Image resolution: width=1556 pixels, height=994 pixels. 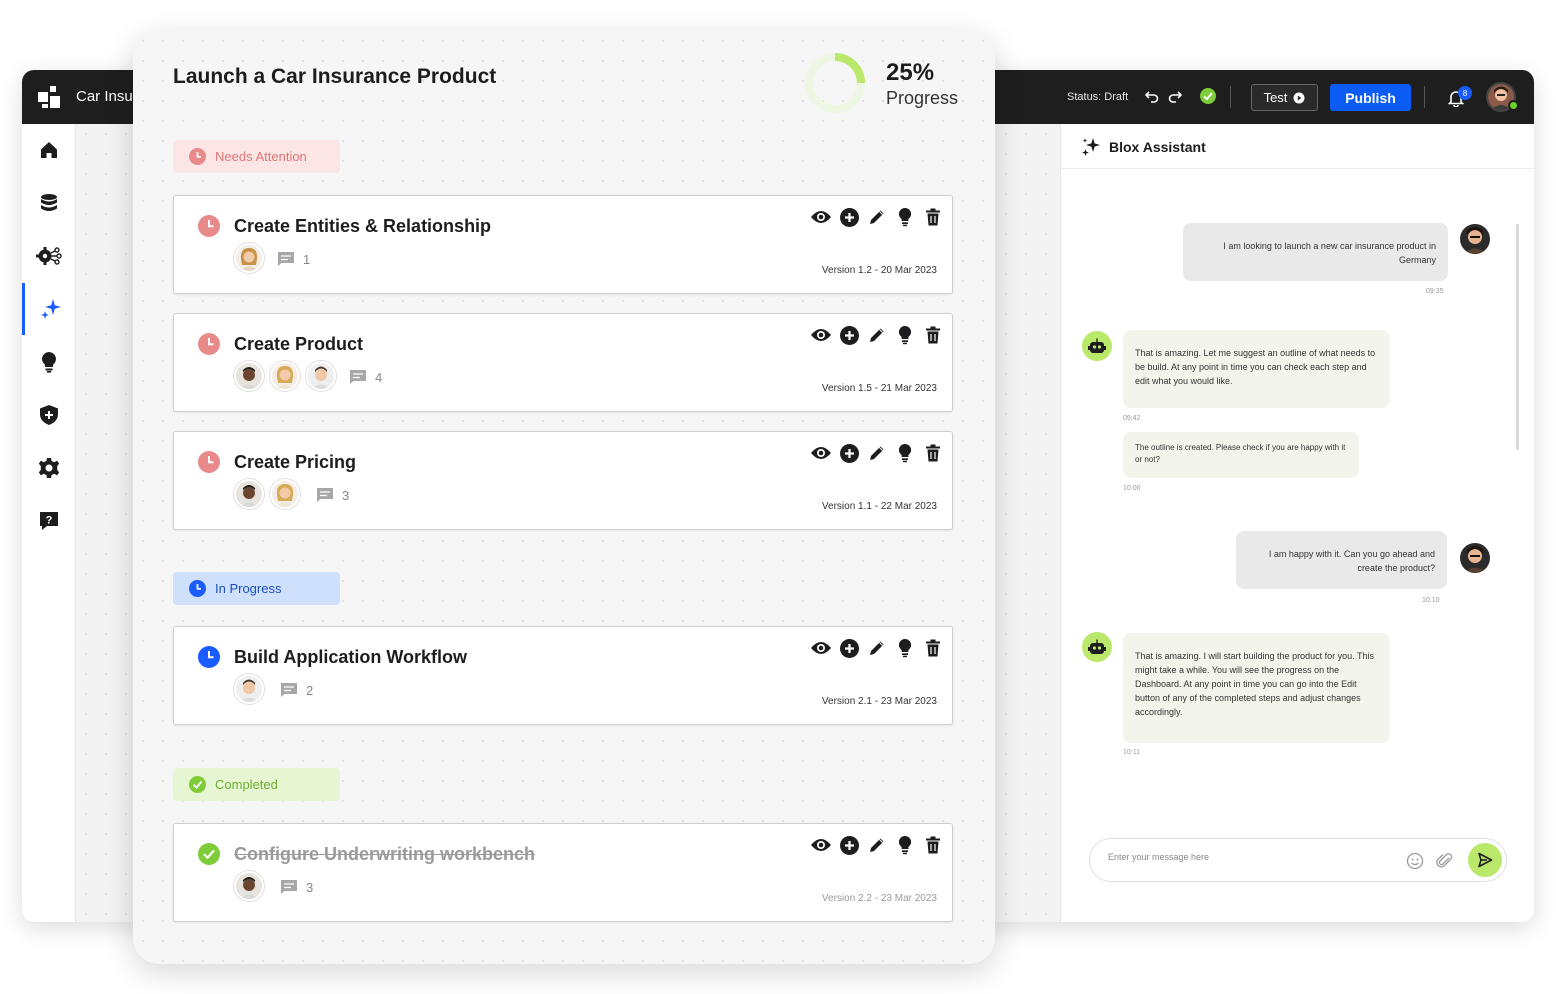 I want to click on home-icon, so click(x=49, y=150).